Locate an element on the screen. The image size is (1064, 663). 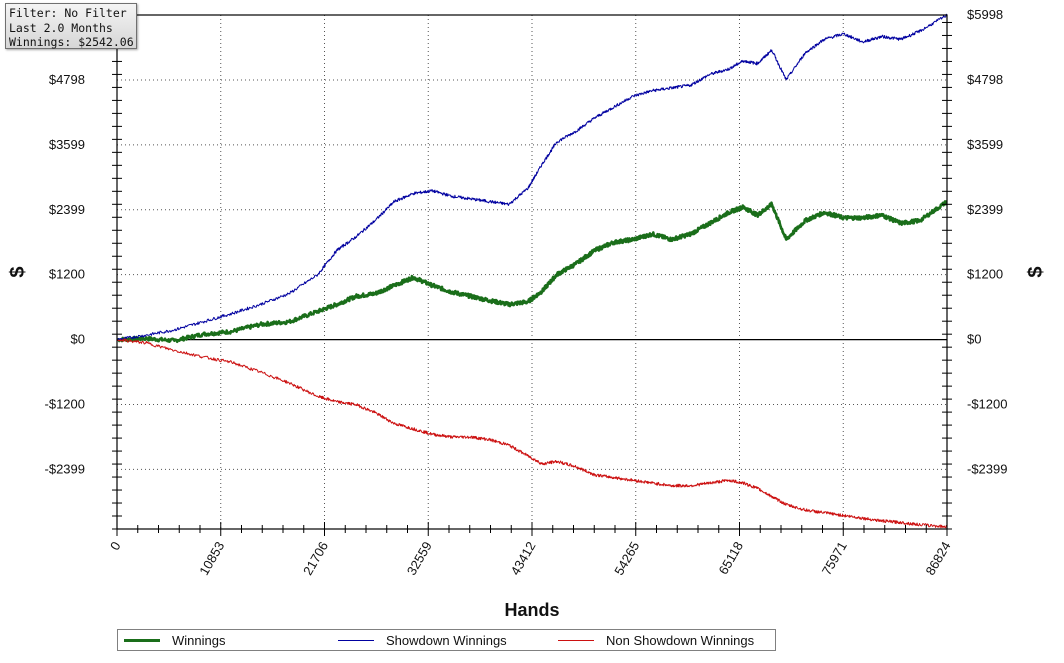
legend-label-non-showdown: Non Showdown Winnings is located at coordinates (680, 640).